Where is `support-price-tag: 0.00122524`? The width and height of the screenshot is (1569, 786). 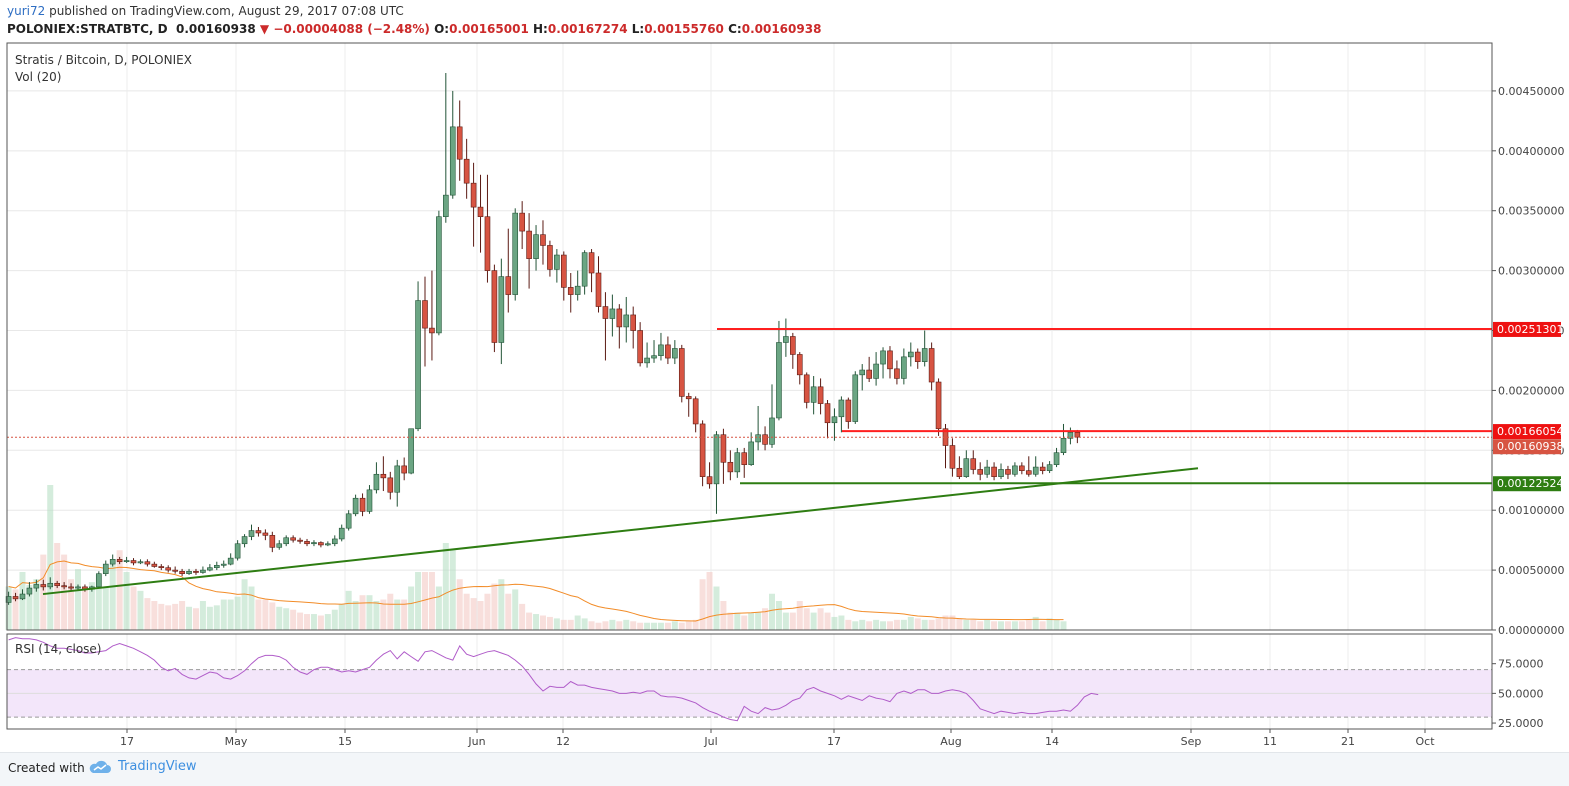 support-price-tag: 0.00122524 is located at coordinates (1530, 483).